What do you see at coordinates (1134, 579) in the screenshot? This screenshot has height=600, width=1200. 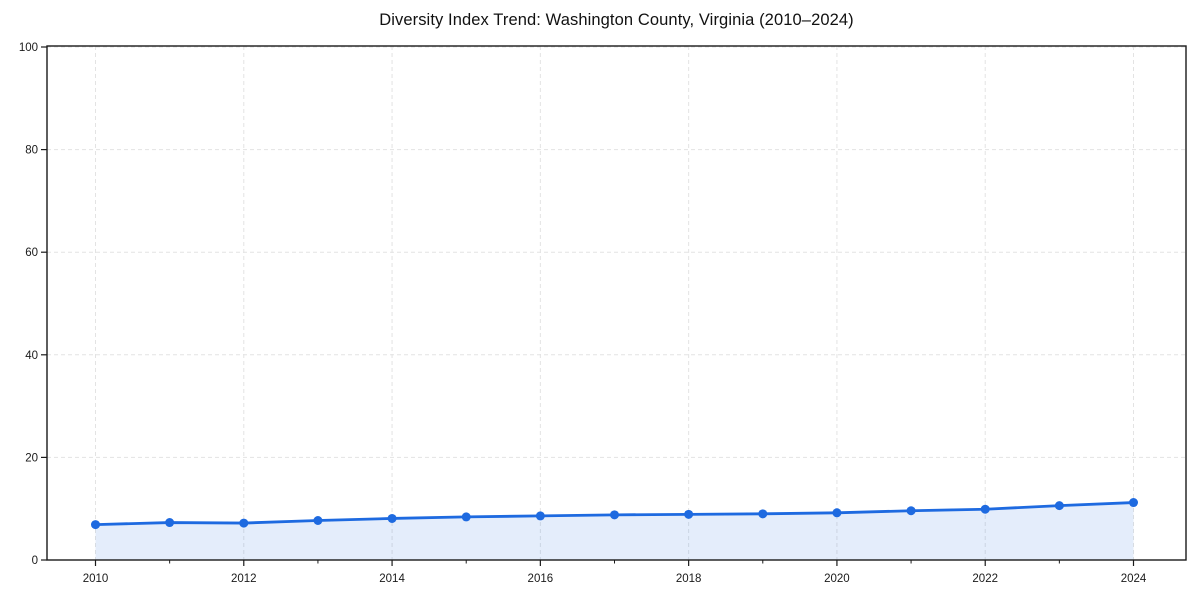 I see `x-tick-label: 2024` at bounding box center [1134, 579].